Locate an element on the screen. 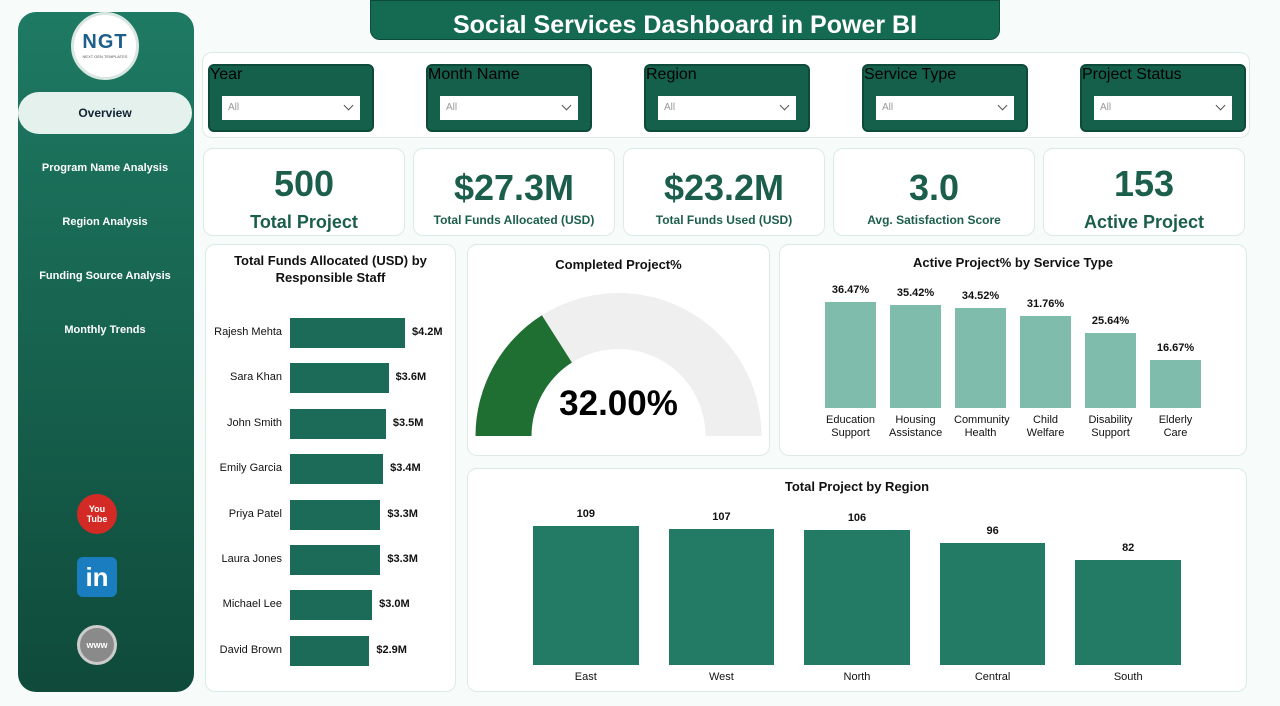 This screenshot has height=706, width=1280. filter-label: Service Type is located at coordinates (910, 74).